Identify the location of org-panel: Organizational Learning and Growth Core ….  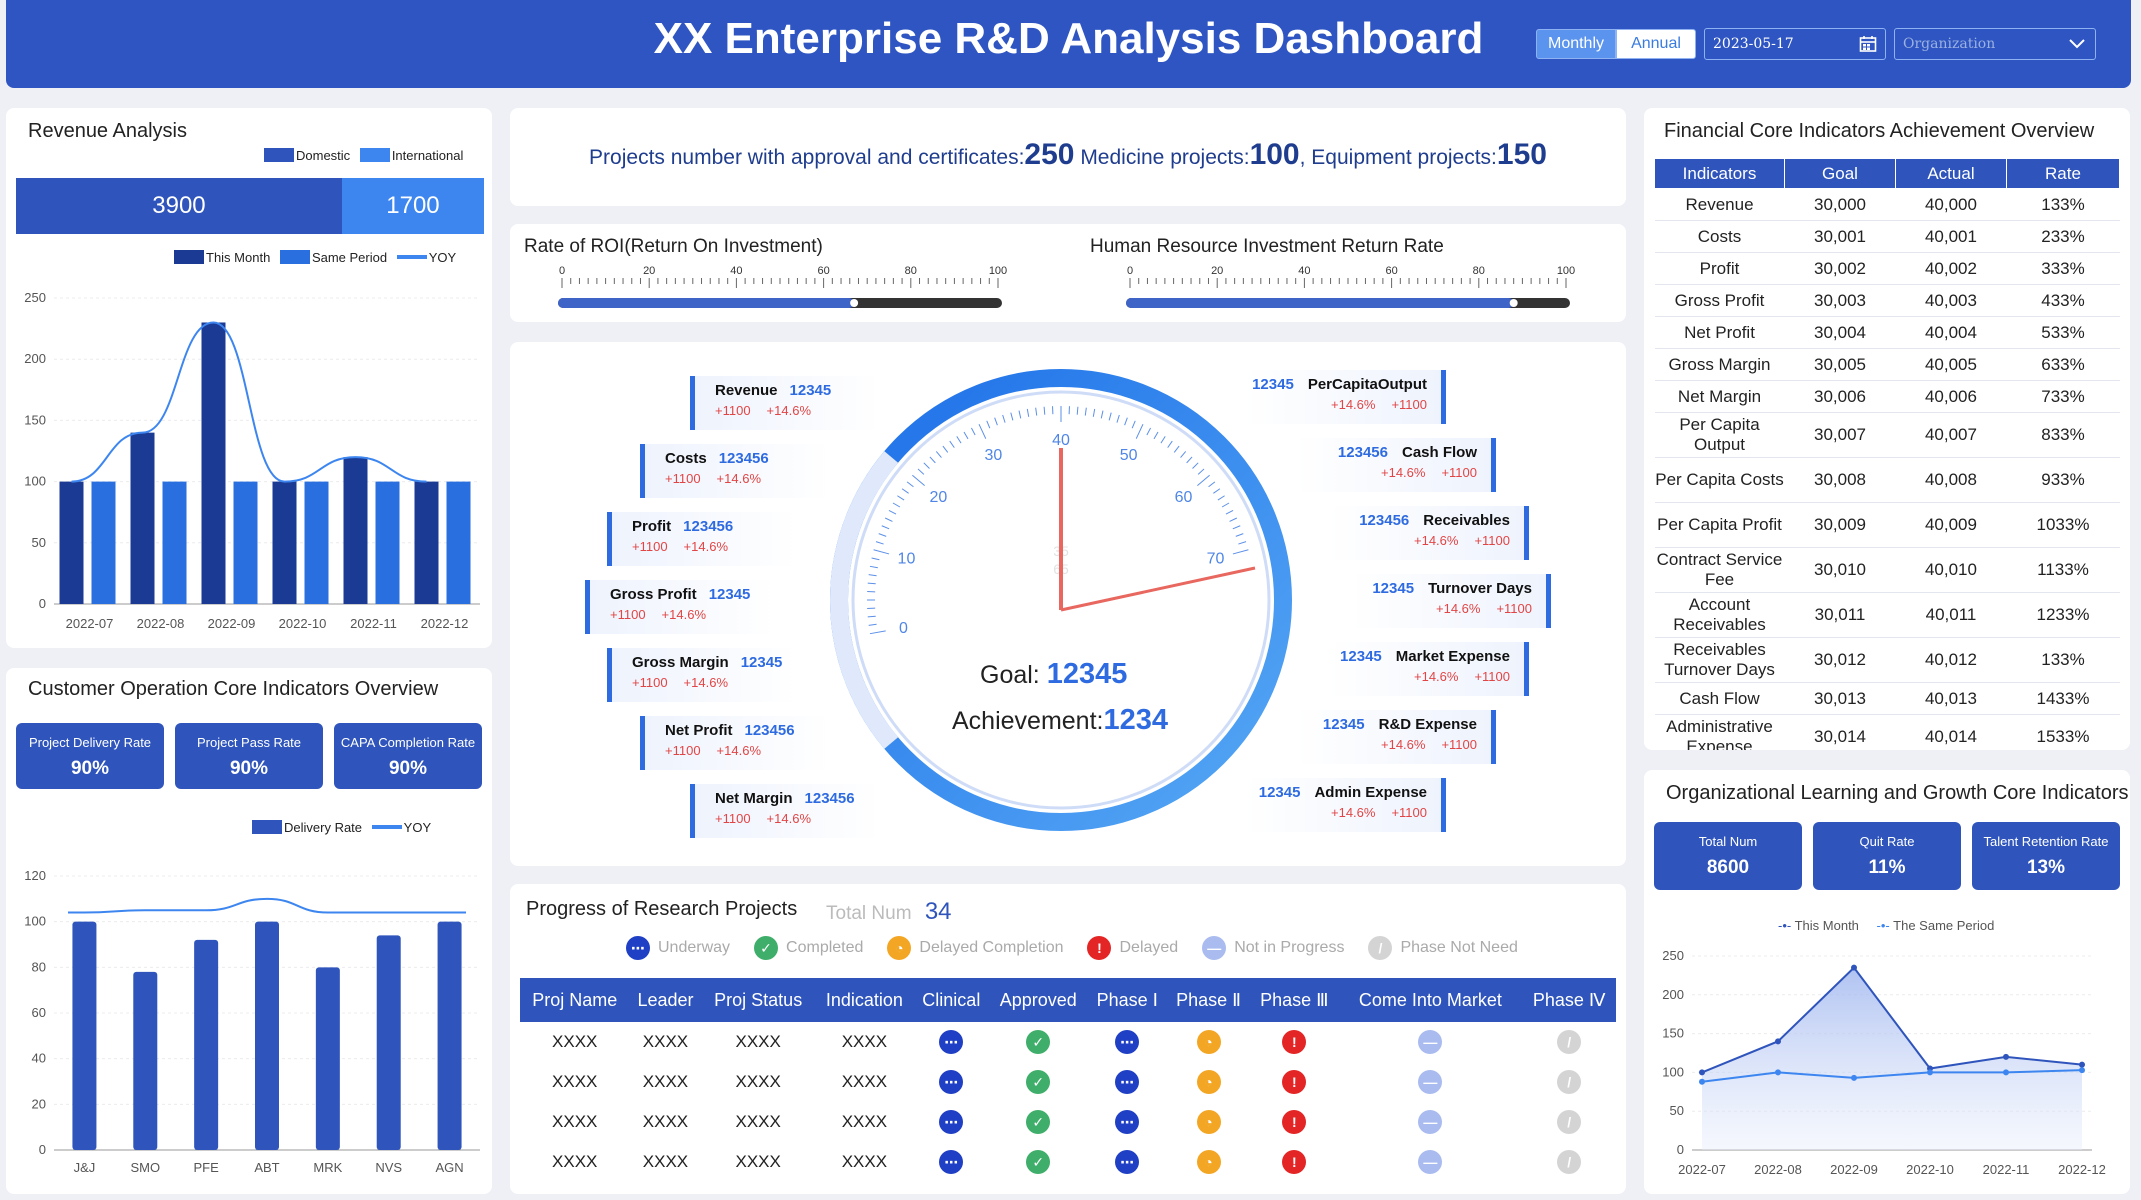
(1887, 982).